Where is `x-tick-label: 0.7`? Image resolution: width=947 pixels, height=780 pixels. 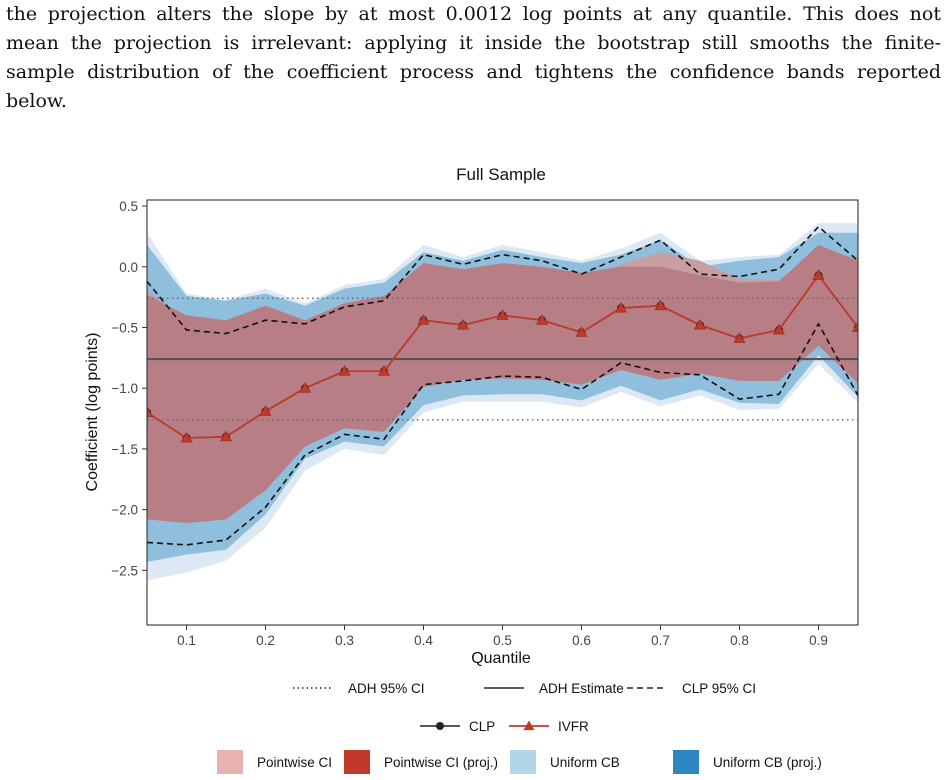 x-tick-label: 0.7 is located at coordinates (660, 640).